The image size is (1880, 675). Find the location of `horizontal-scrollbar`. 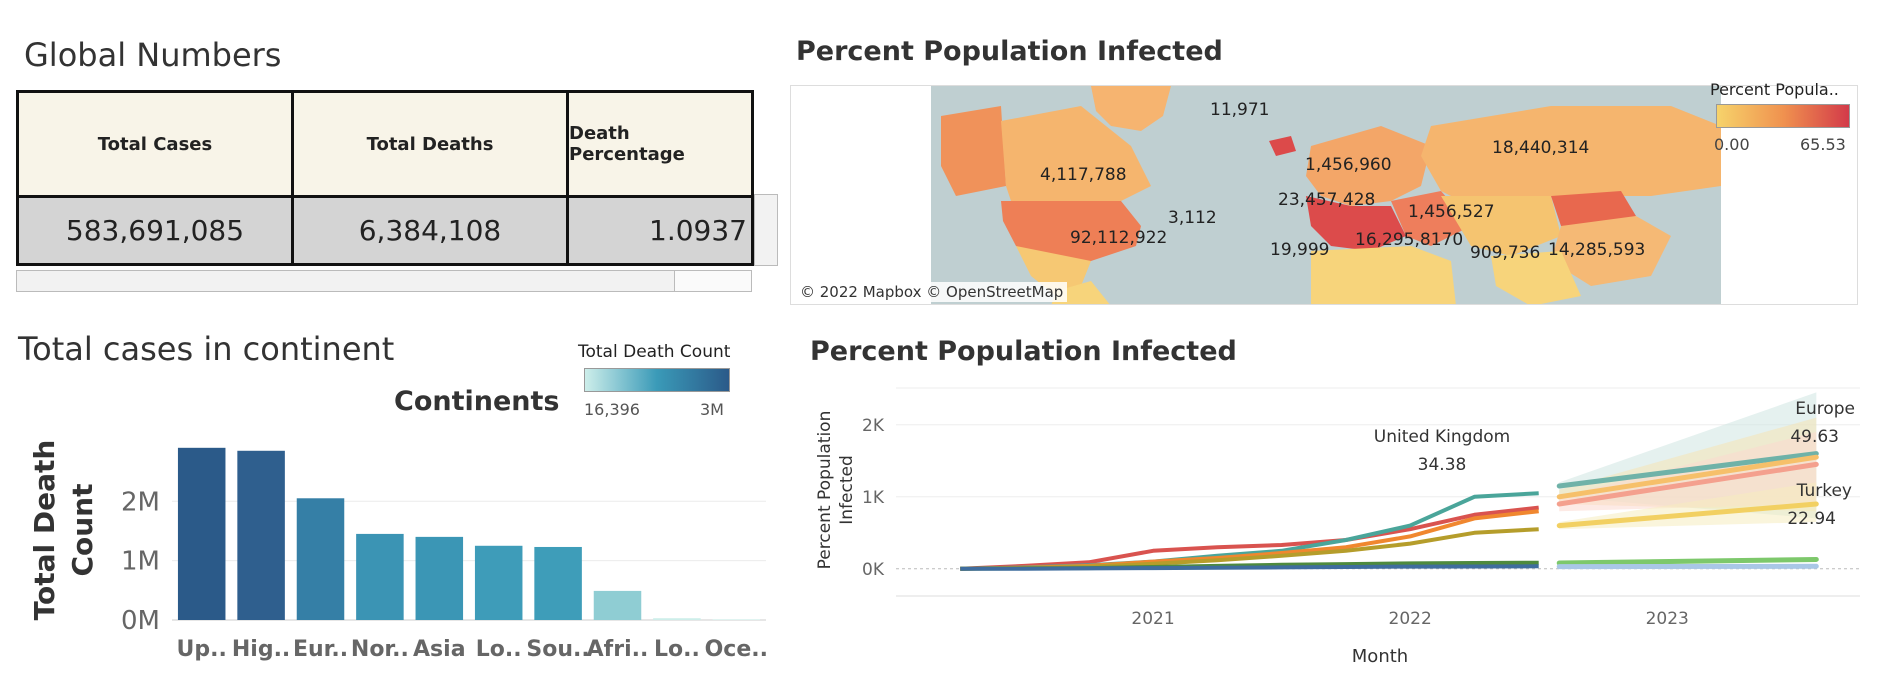

horizontal-scrollbar is located at coordinates (384, 281).